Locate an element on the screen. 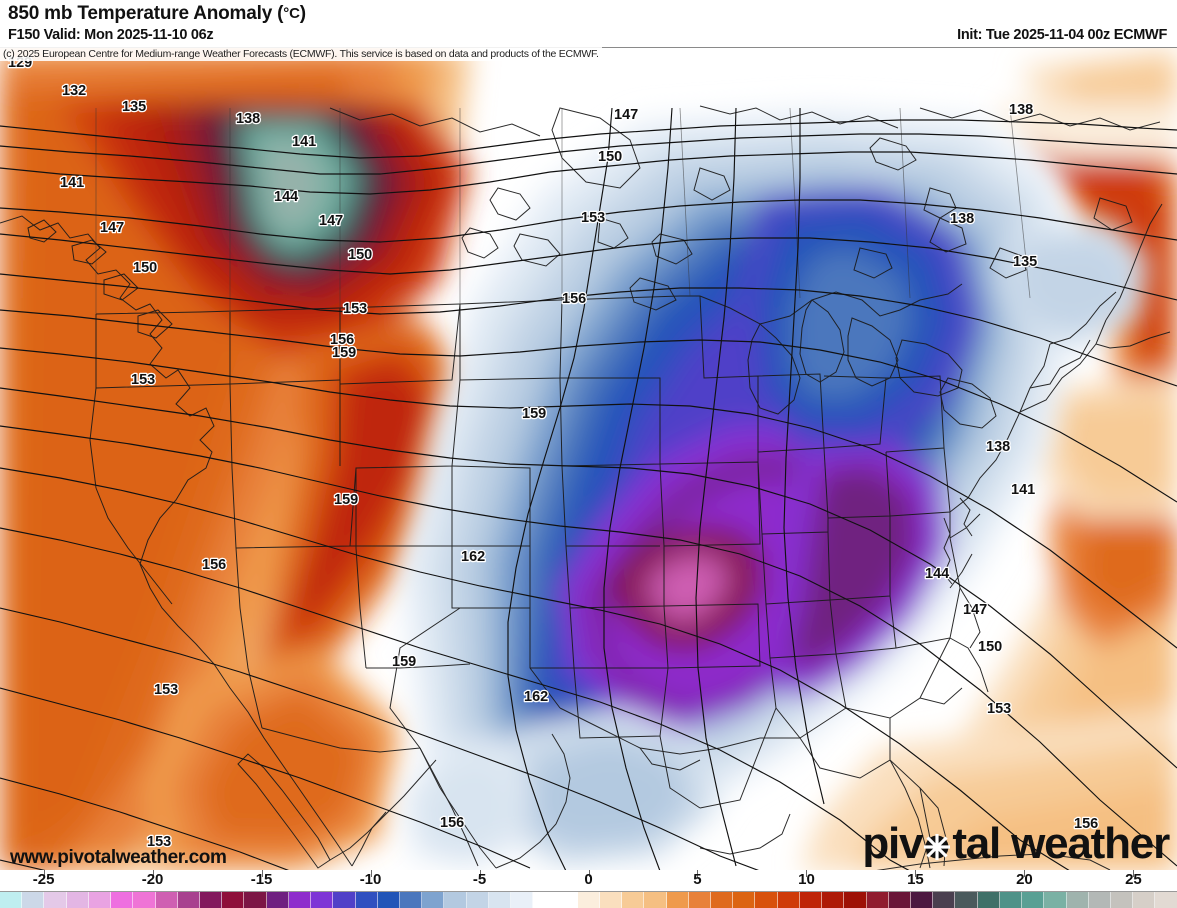 The image size is (1177, 908). colorbar-tick-label: 20 is located at coordinates (1024, 879).